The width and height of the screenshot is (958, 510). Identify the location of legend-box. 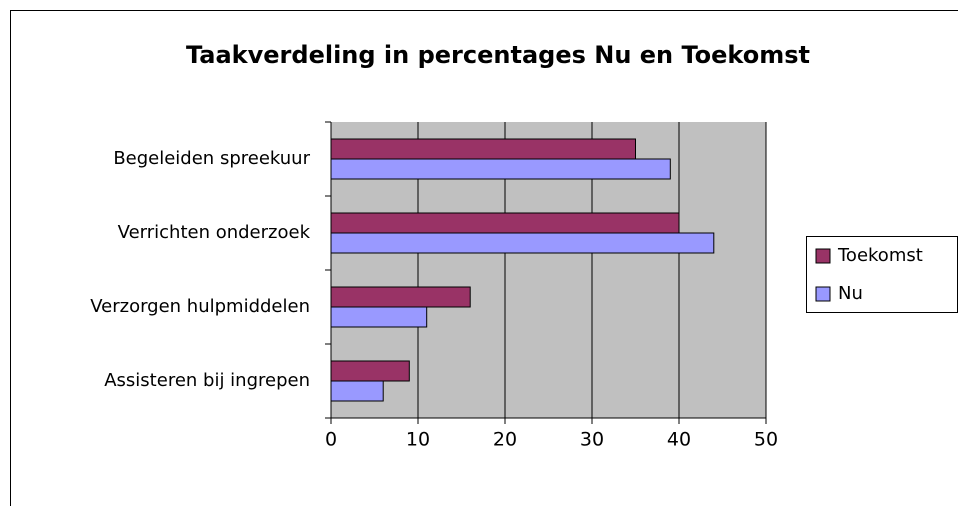
(882, 274).